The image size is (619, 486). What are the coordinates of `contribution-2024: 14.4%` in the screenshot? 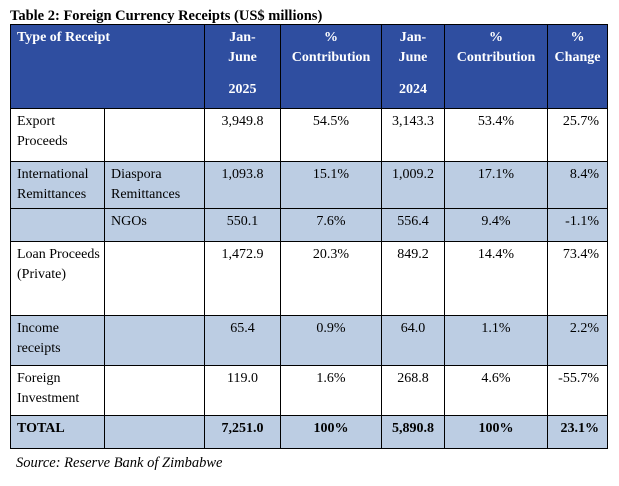 It's located at (496, 278).